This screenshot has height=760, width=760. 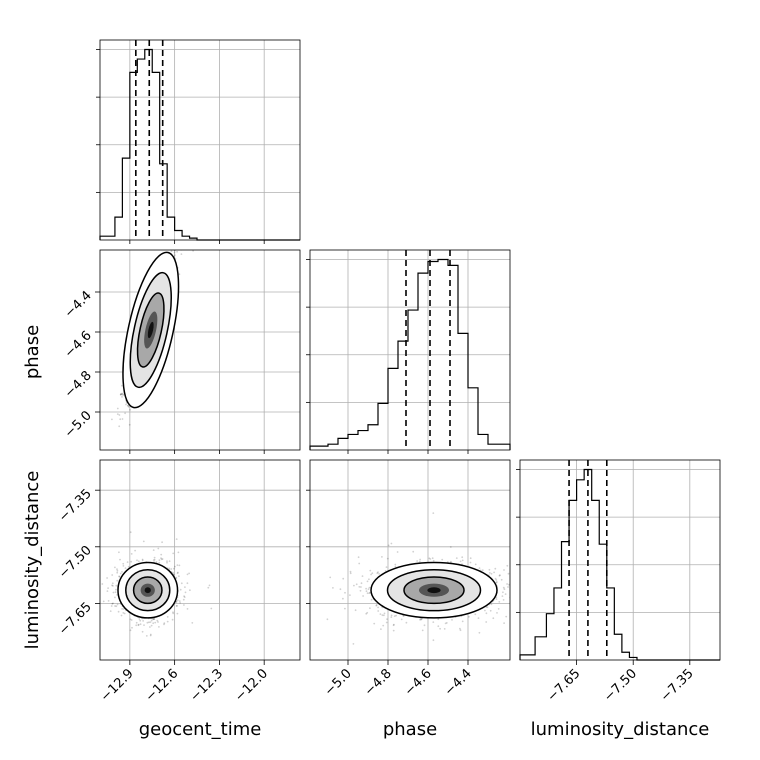 I want to click on xtick-label-luminosity-distance-1: −7.50, so click(x=620, y=685).